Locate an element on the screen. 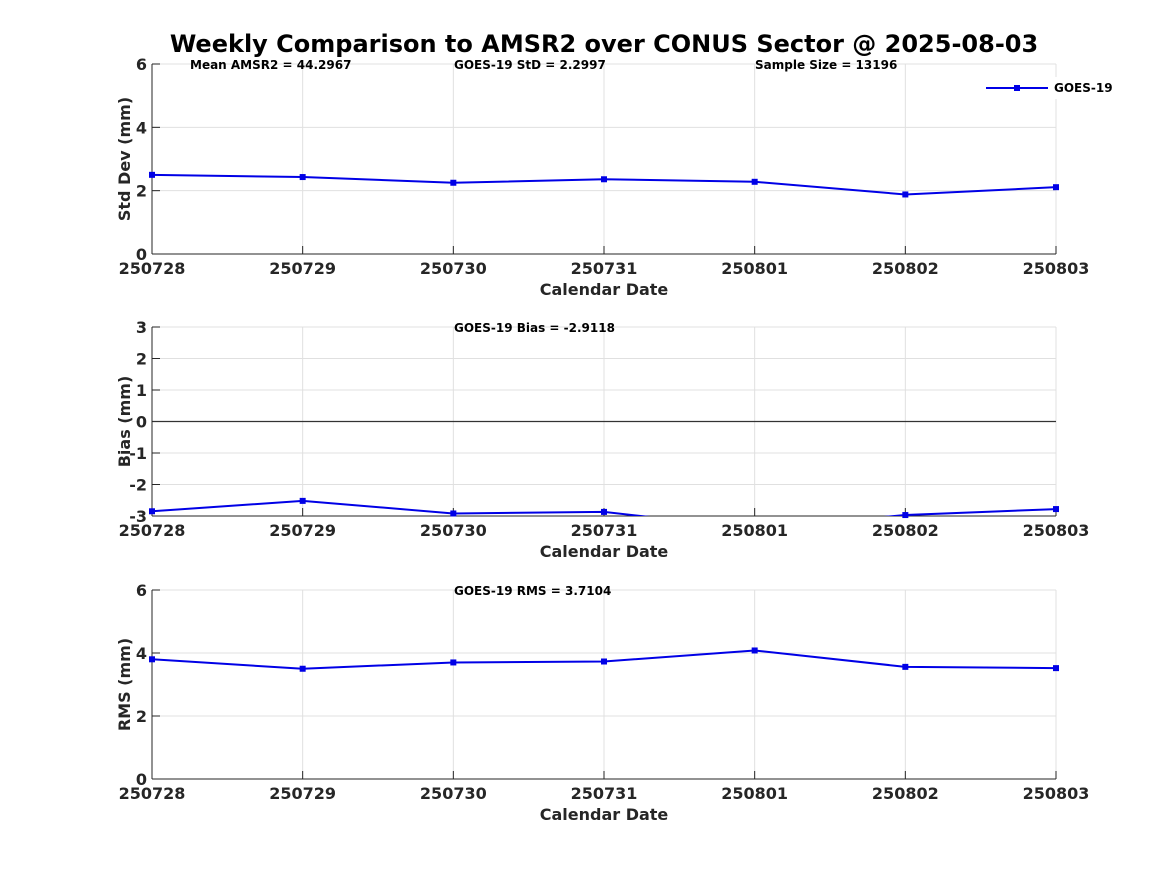 The height and width of the screenshot is (875, 1167). y-tick-label: -2 is located at coordinates (138, 485).